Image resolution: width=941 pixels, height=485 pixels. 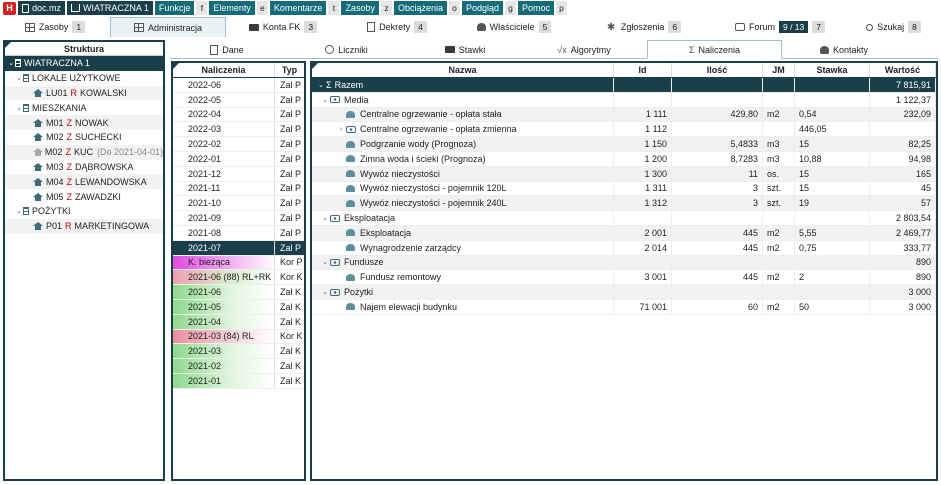 I want to click on column-header-nazwa: Nazwa, so click(x=463, y=70).